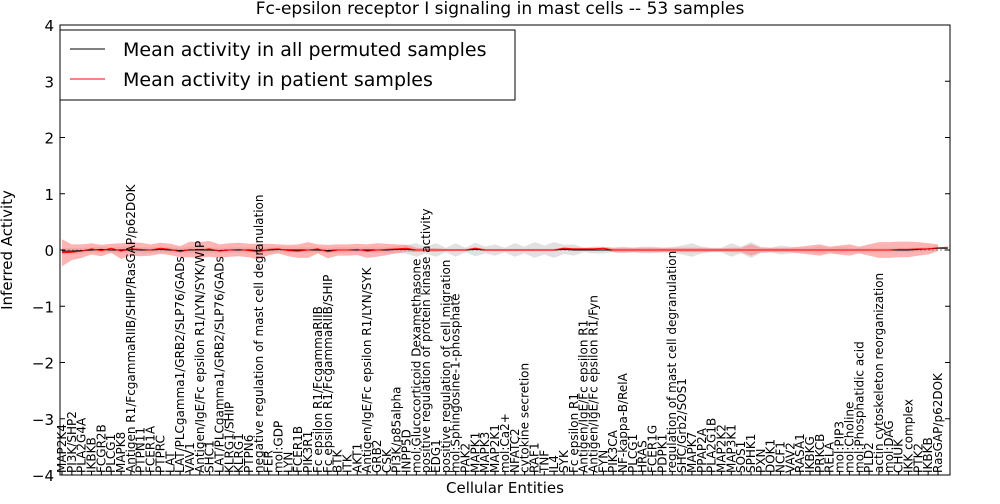 This screenshot has width=1000, height=504. Describe the element at coordinates (160, 454) in the screenshot. I see `x-tick-label: PTPRC` at that location.